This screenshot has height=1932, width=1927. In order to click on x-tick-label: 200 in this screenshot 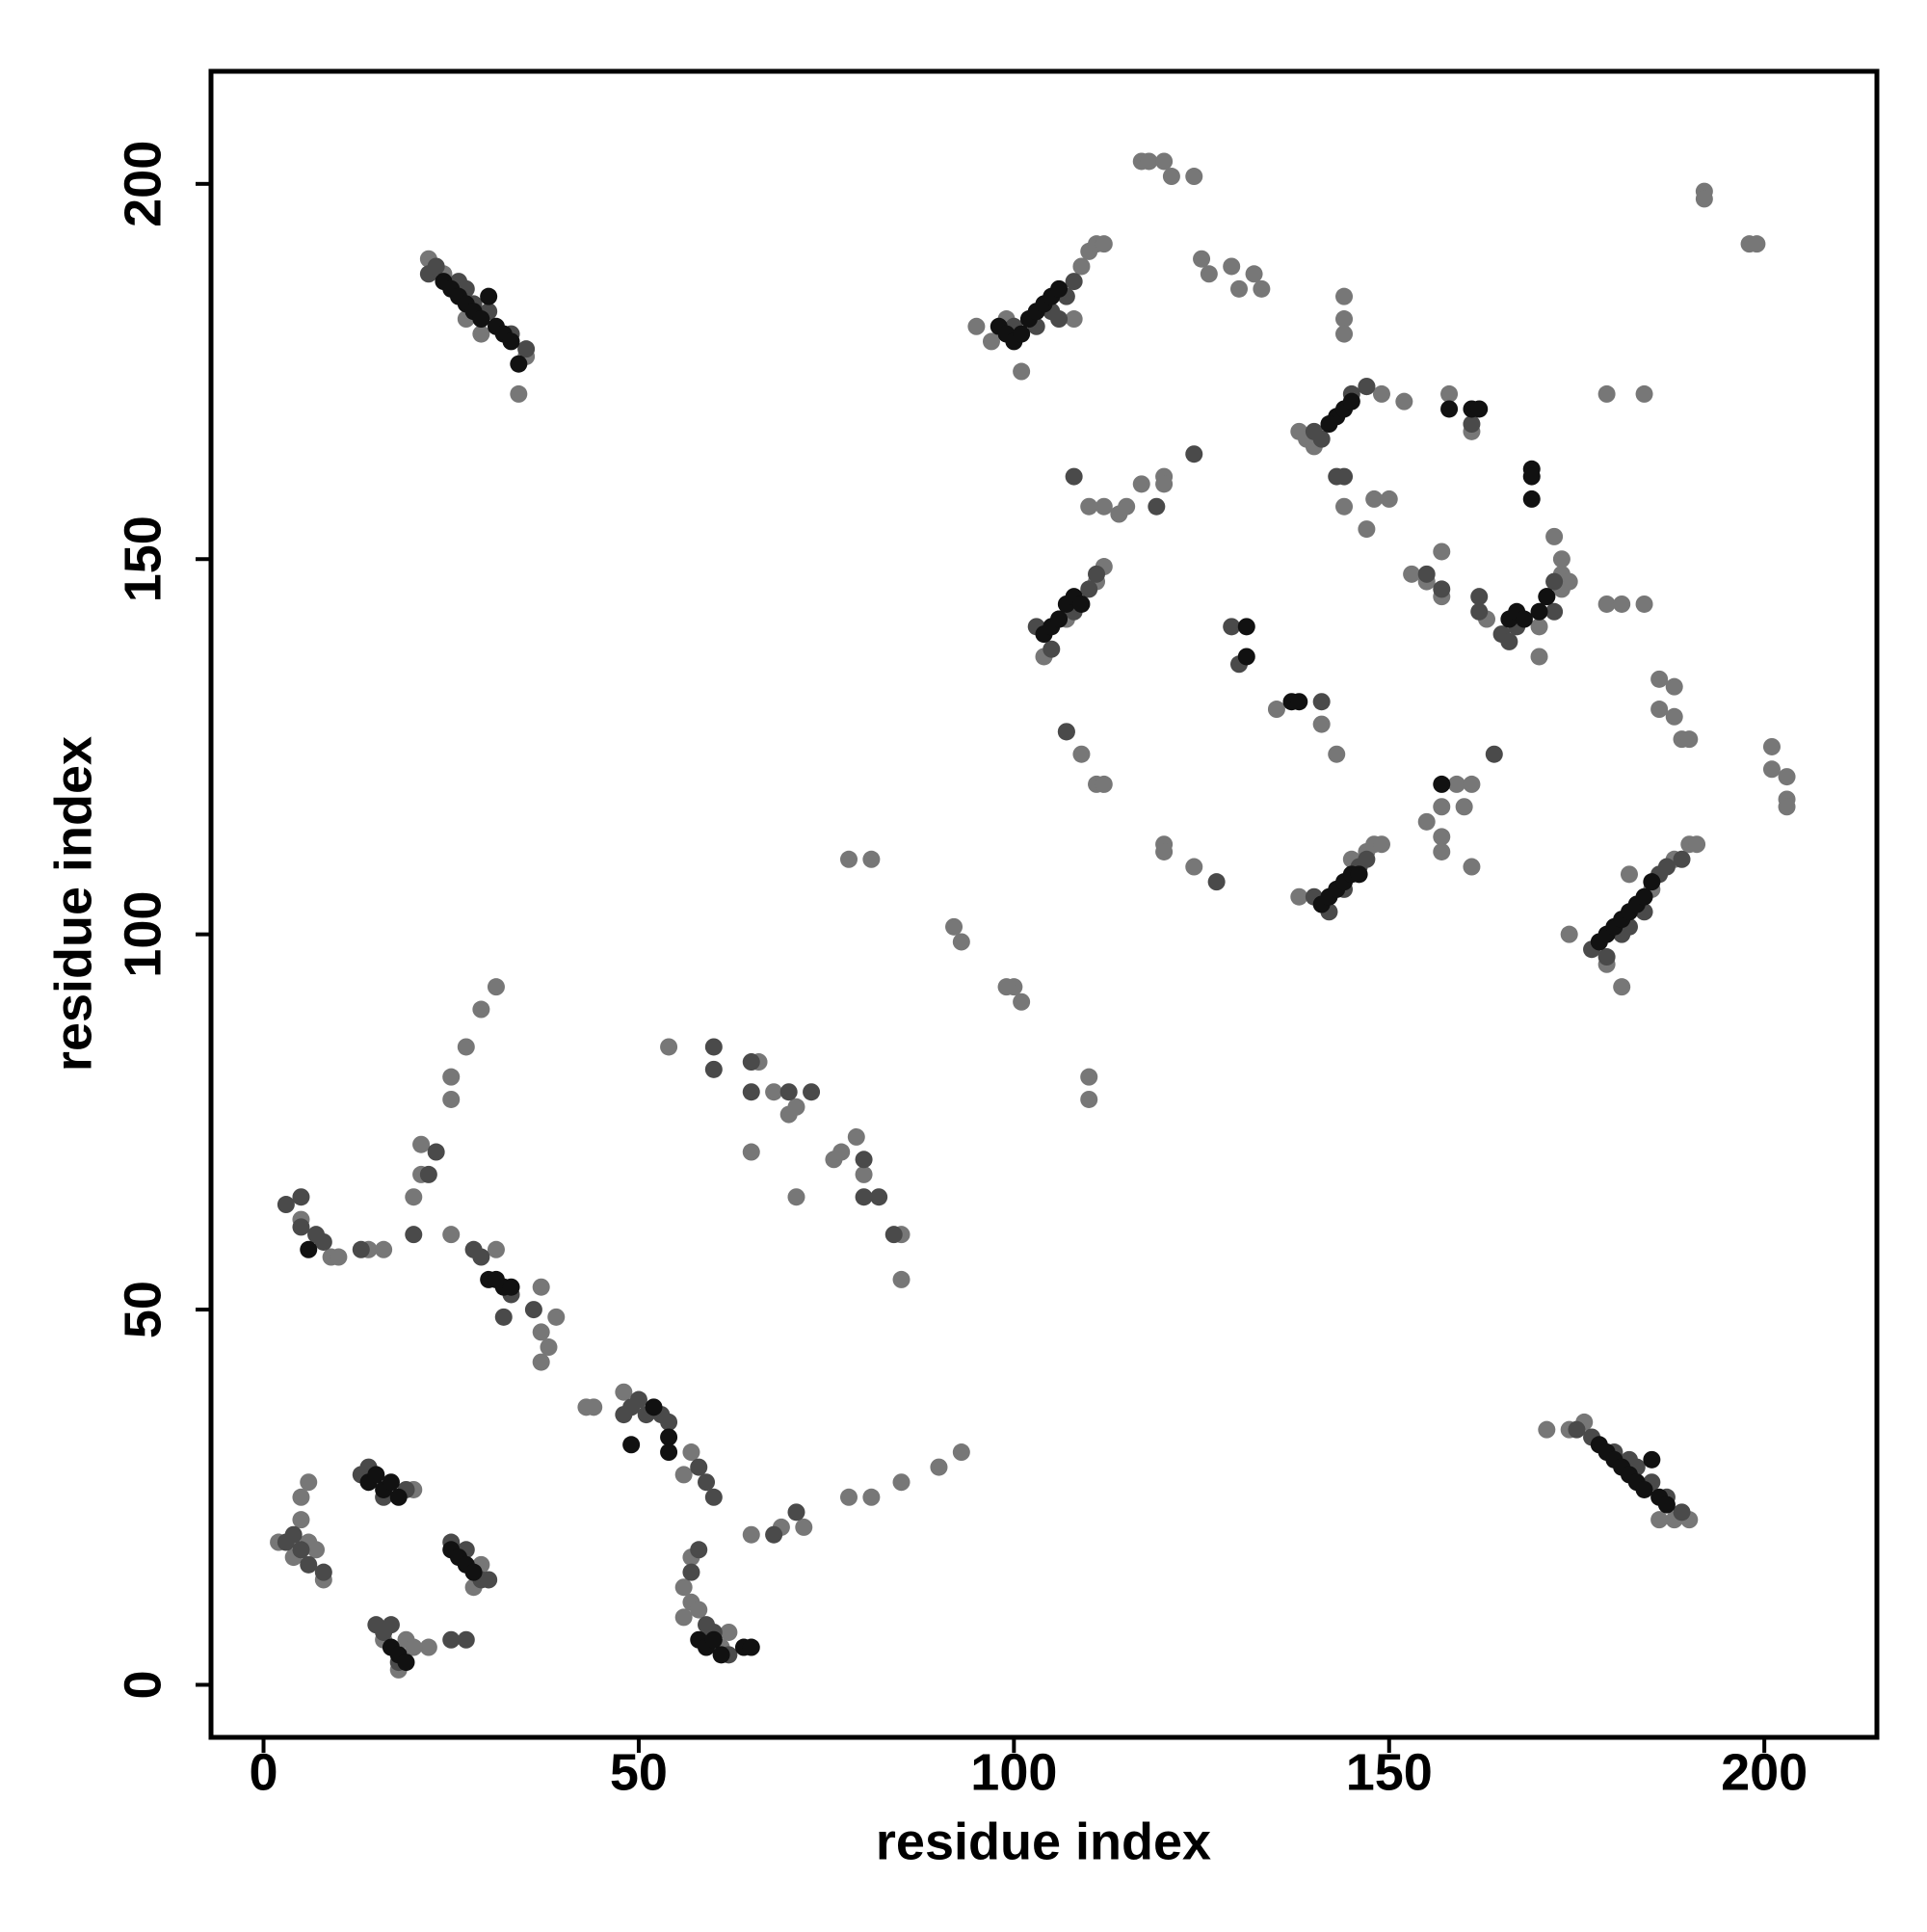, I will do `click(1764, 1772)`.